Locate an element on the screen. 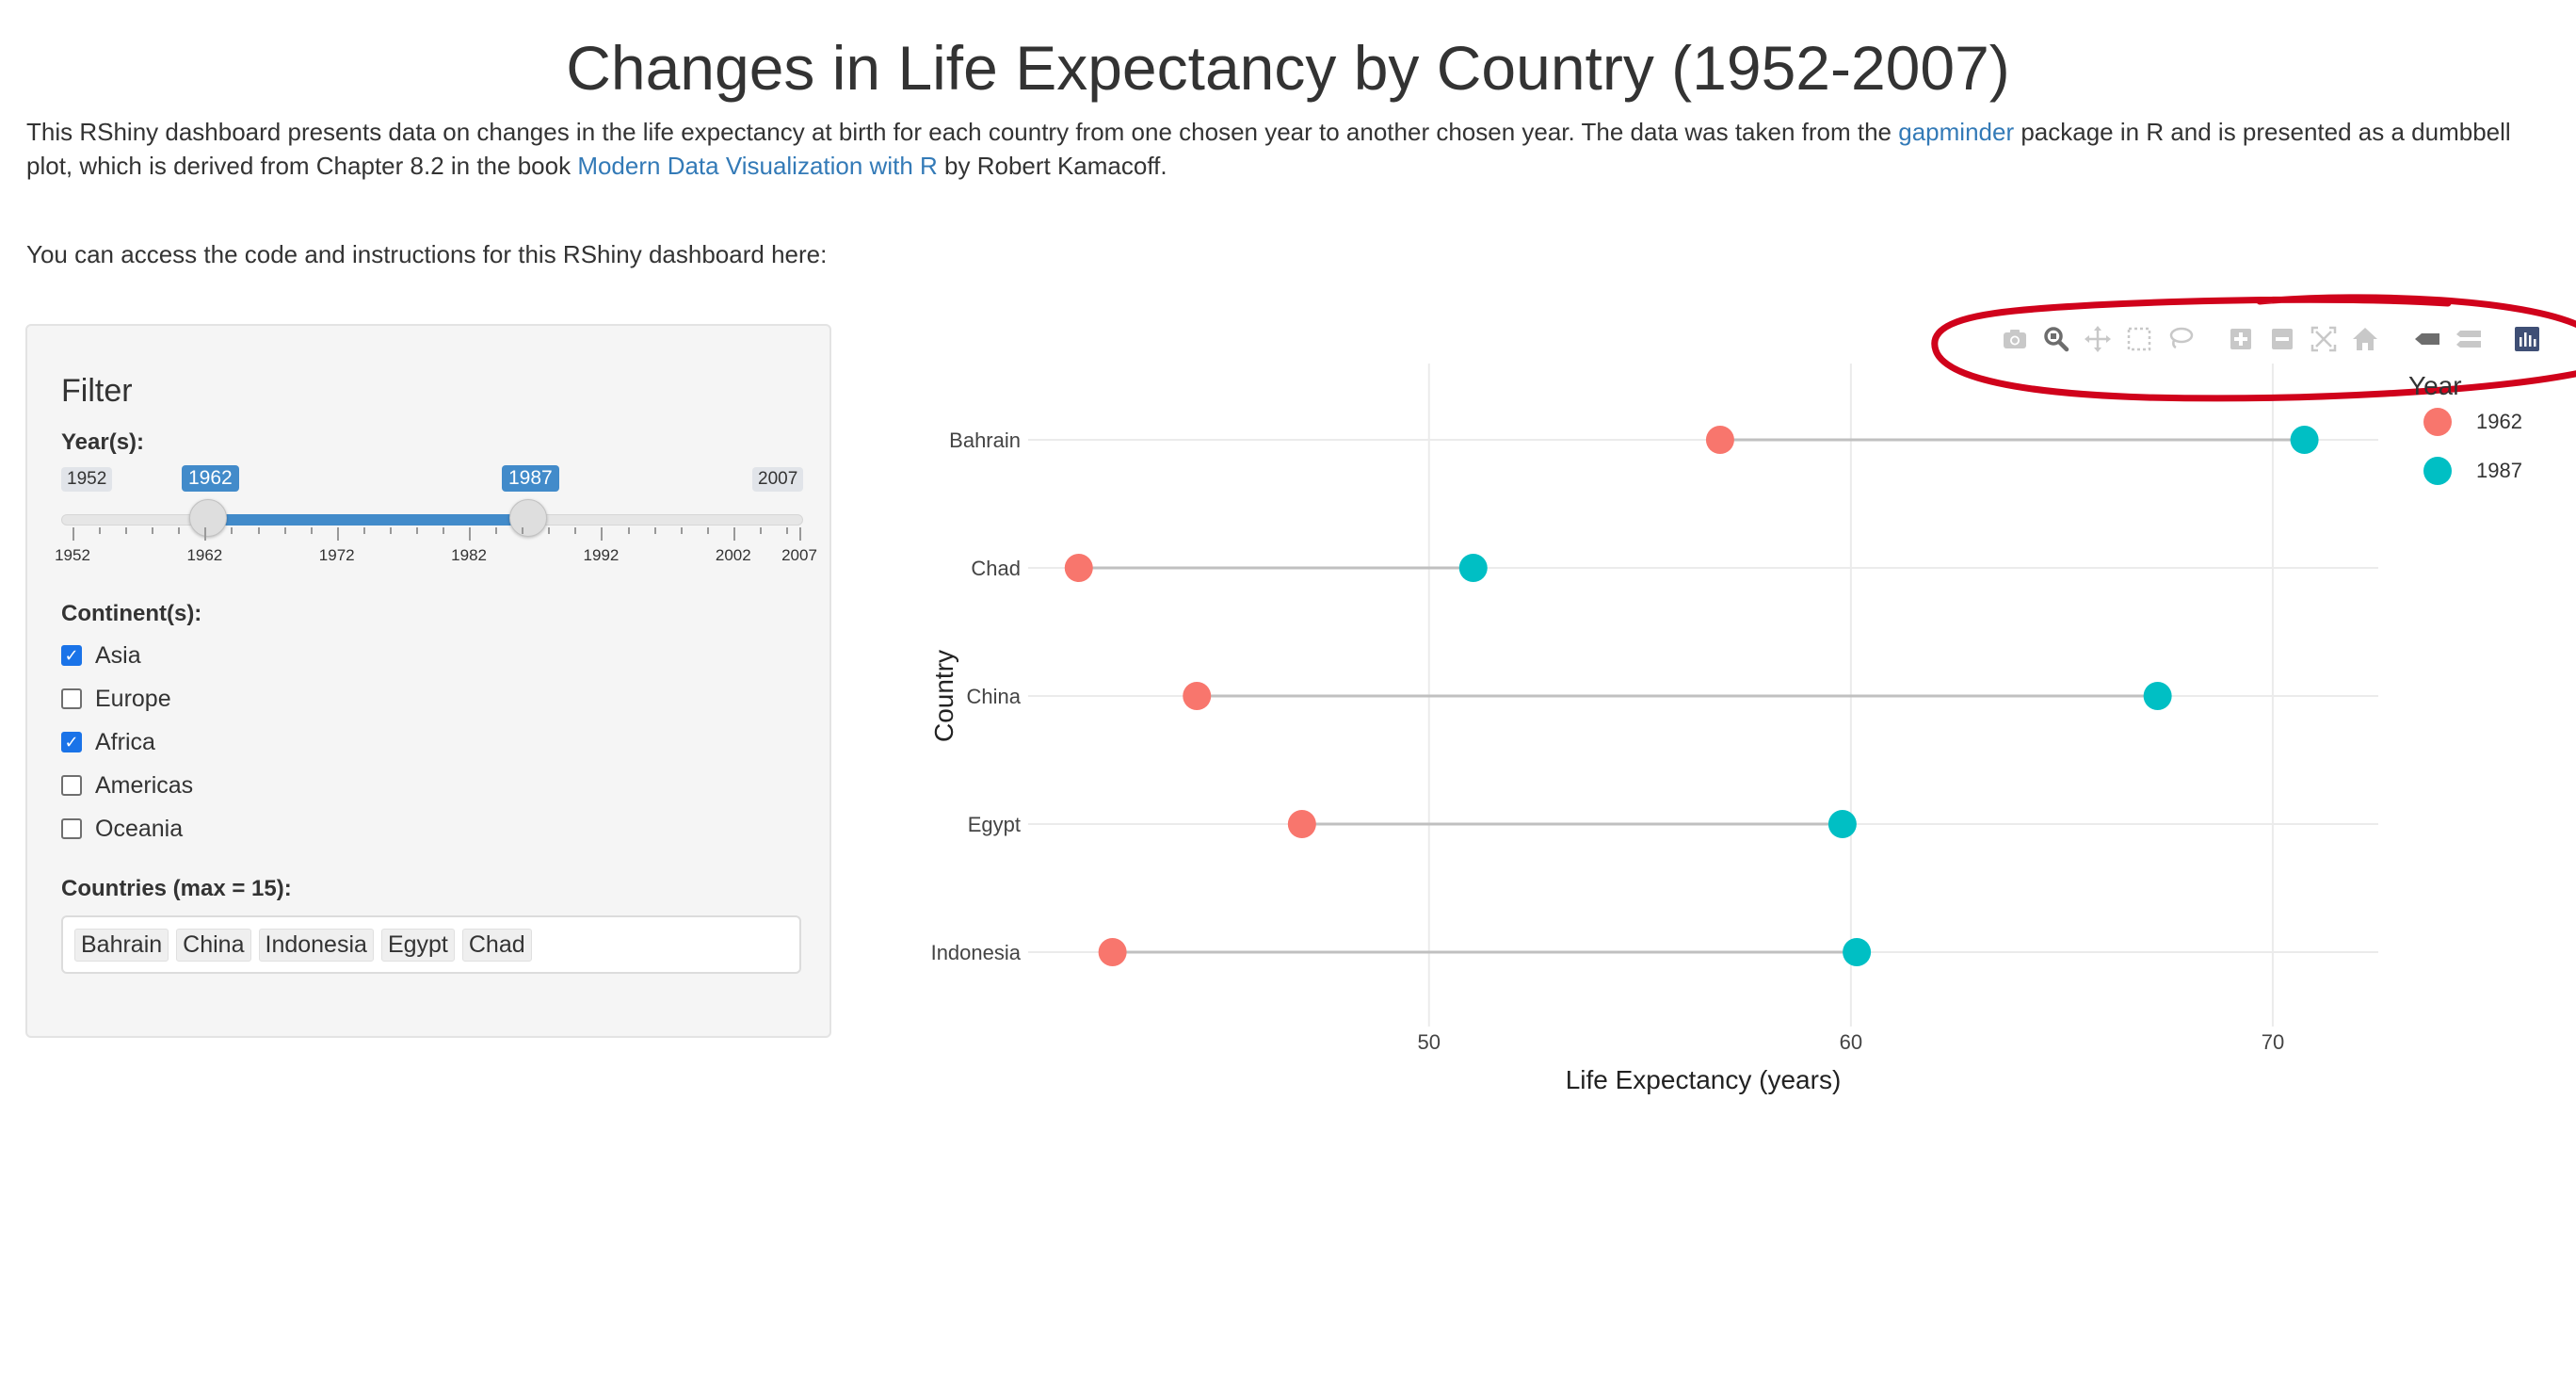 This screenshot has height=1375, width=2576. slider-tick-label: 1972 is located at coordinates (336, 555).